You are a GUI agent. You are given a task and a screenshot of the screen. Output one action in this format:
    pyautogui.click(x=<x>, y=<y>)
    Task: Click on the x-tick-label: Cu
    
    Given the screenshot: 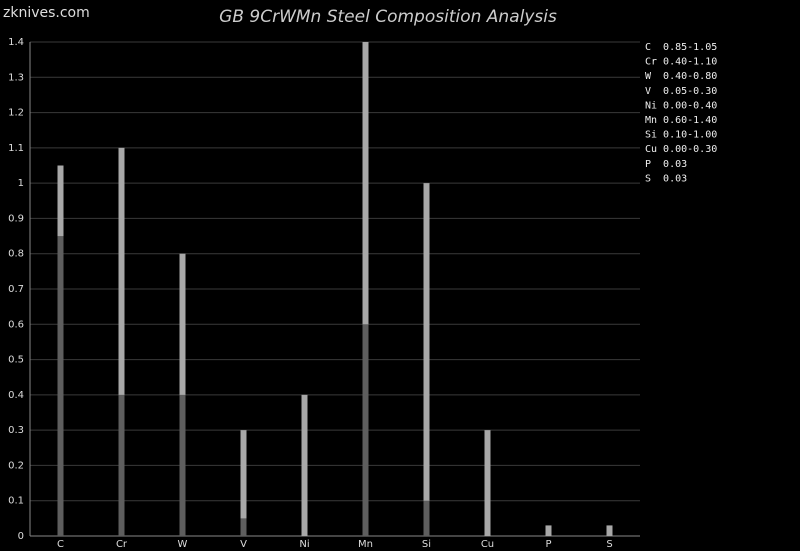 What is the action you would take?
    pyautogui.click(x=487, y=544)
    